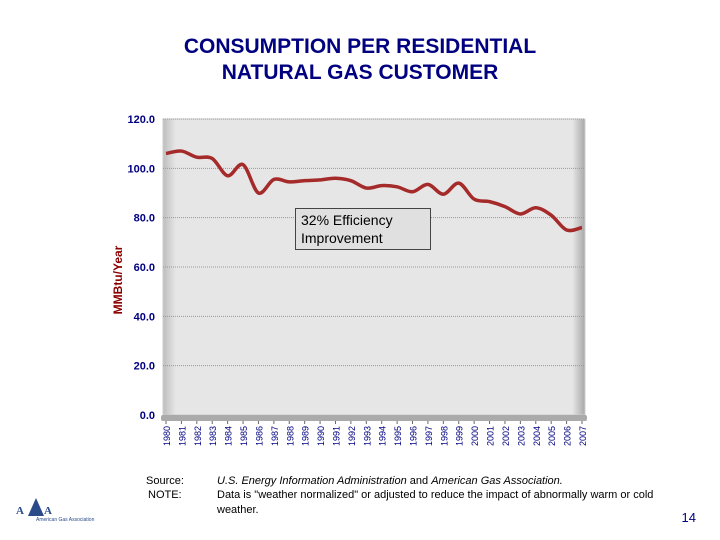 The image size is (720, 540). I want to click on source-eia: U.S. Energy Information Administration, so click(312, 481).